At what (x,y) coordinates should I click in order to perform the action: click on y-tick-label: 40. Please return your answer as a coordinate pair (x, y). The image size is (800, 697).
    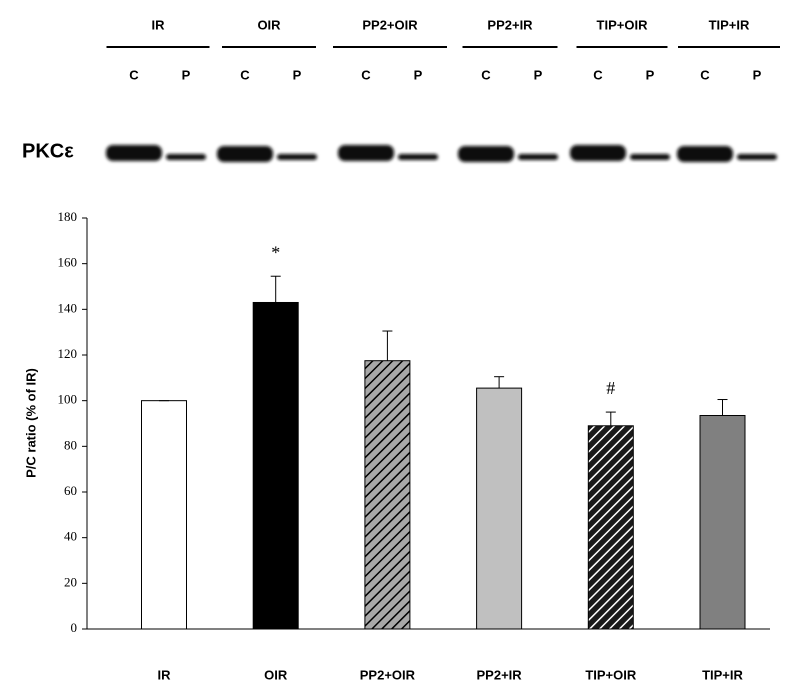
    Looking at the image, I should click on (70, 536).